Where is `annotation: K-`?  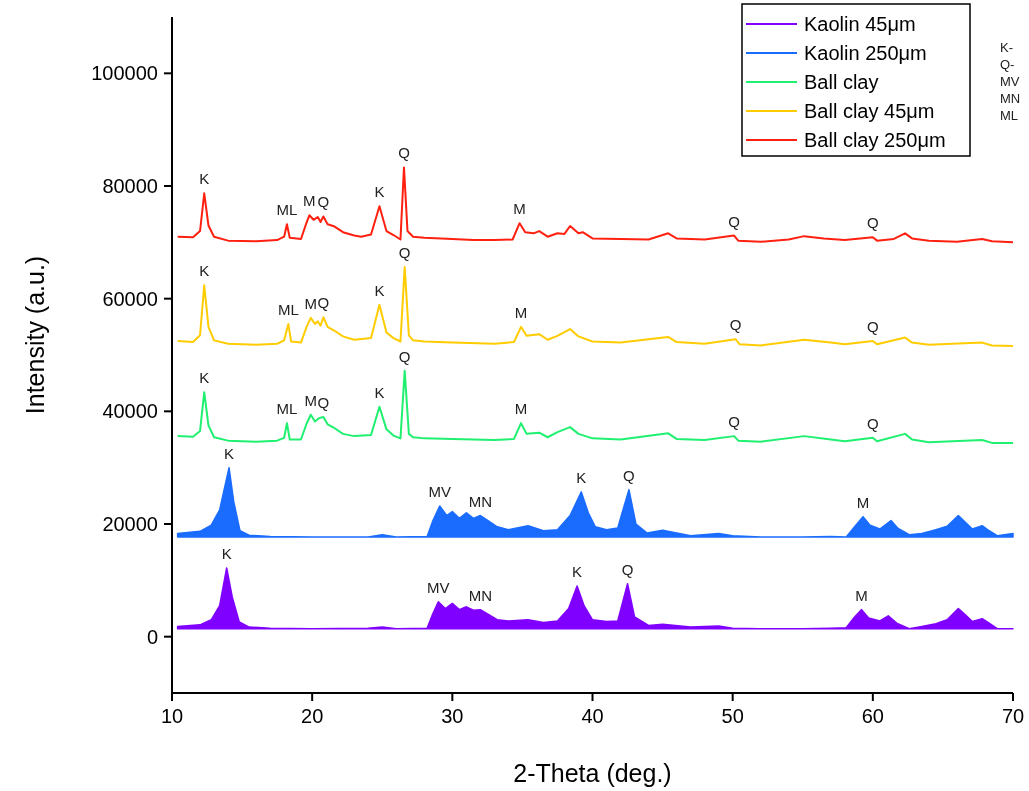
annotation: K- is located at coordinates (1006, 47).